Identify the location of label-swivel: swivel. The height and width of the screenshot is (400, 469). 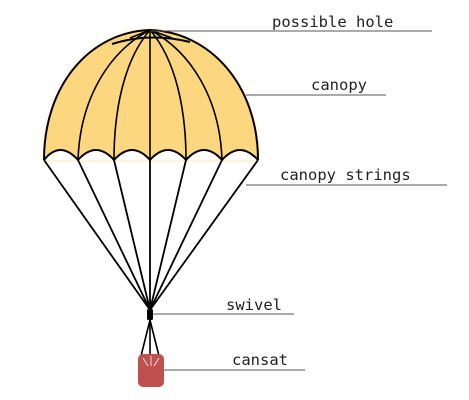
(254, 305).